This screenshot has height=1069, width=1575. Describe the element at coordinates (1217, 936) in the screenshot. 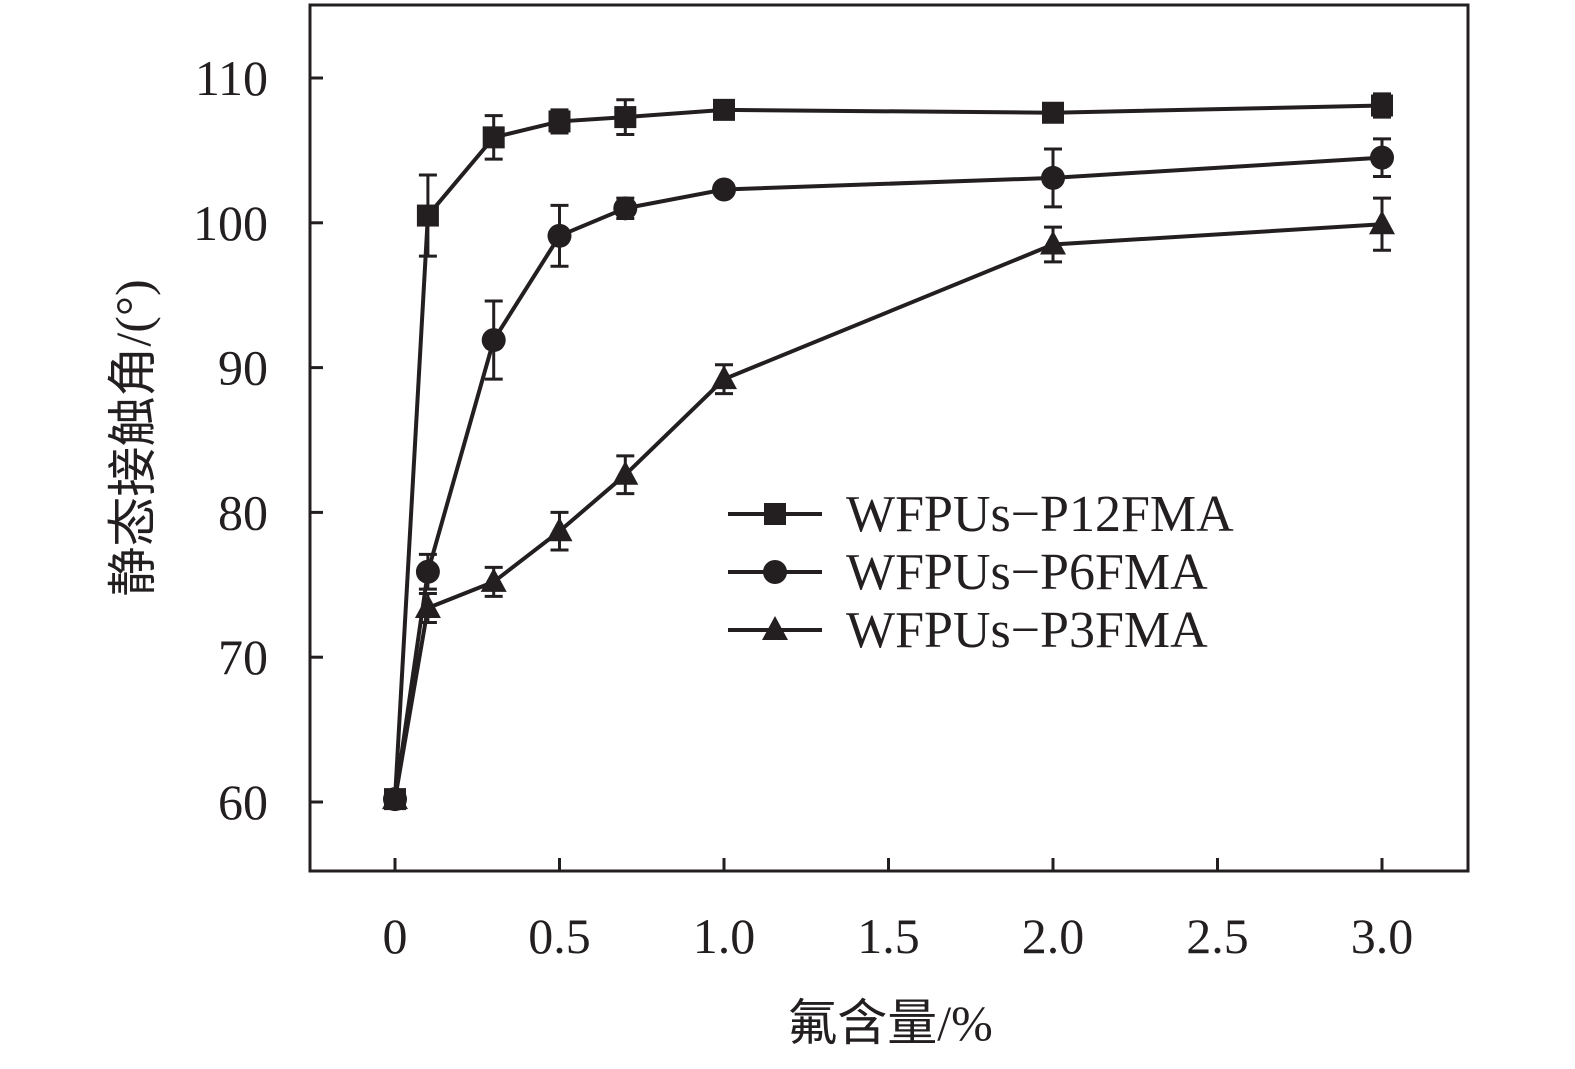

I see `x-tick-label: 2.5` at that location.